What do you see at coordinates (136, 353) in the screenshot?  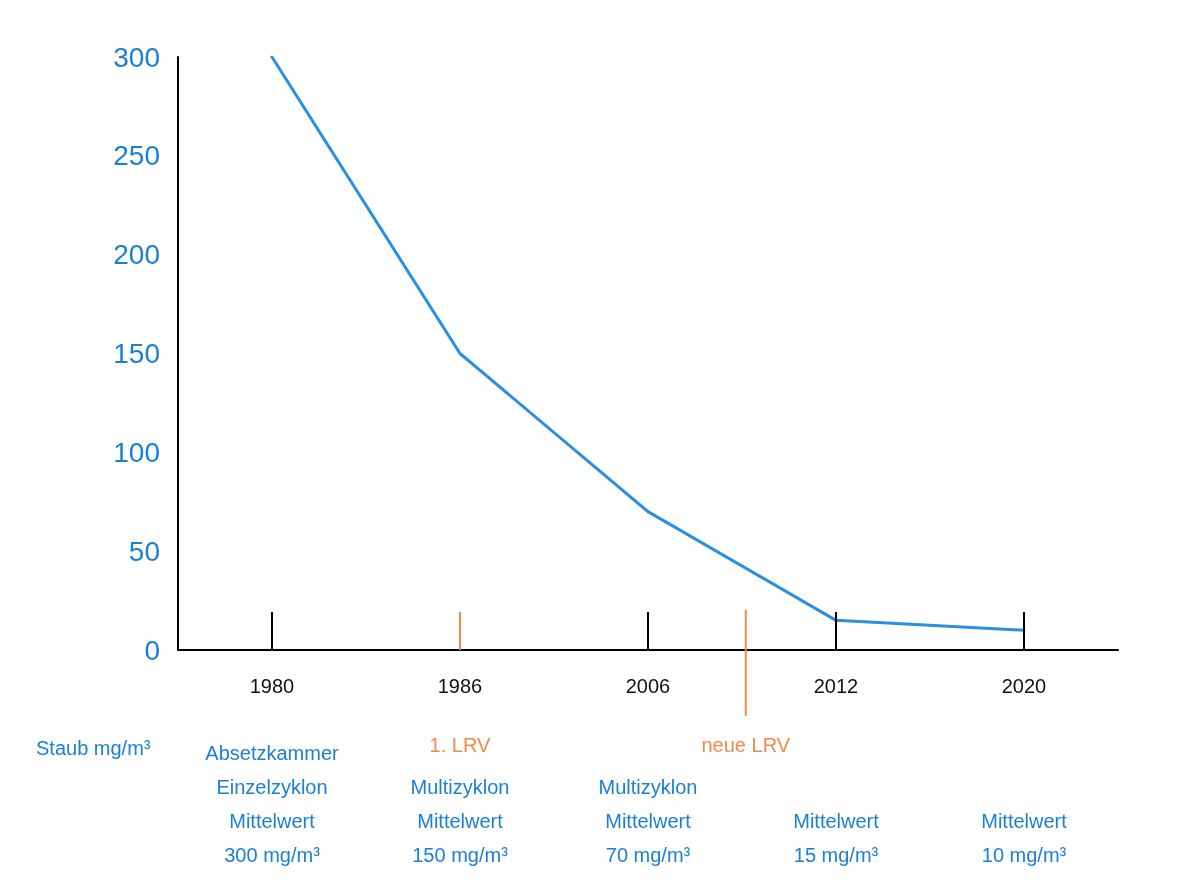 I see `y-tick-label: 150` at bounding box center [136, 353].